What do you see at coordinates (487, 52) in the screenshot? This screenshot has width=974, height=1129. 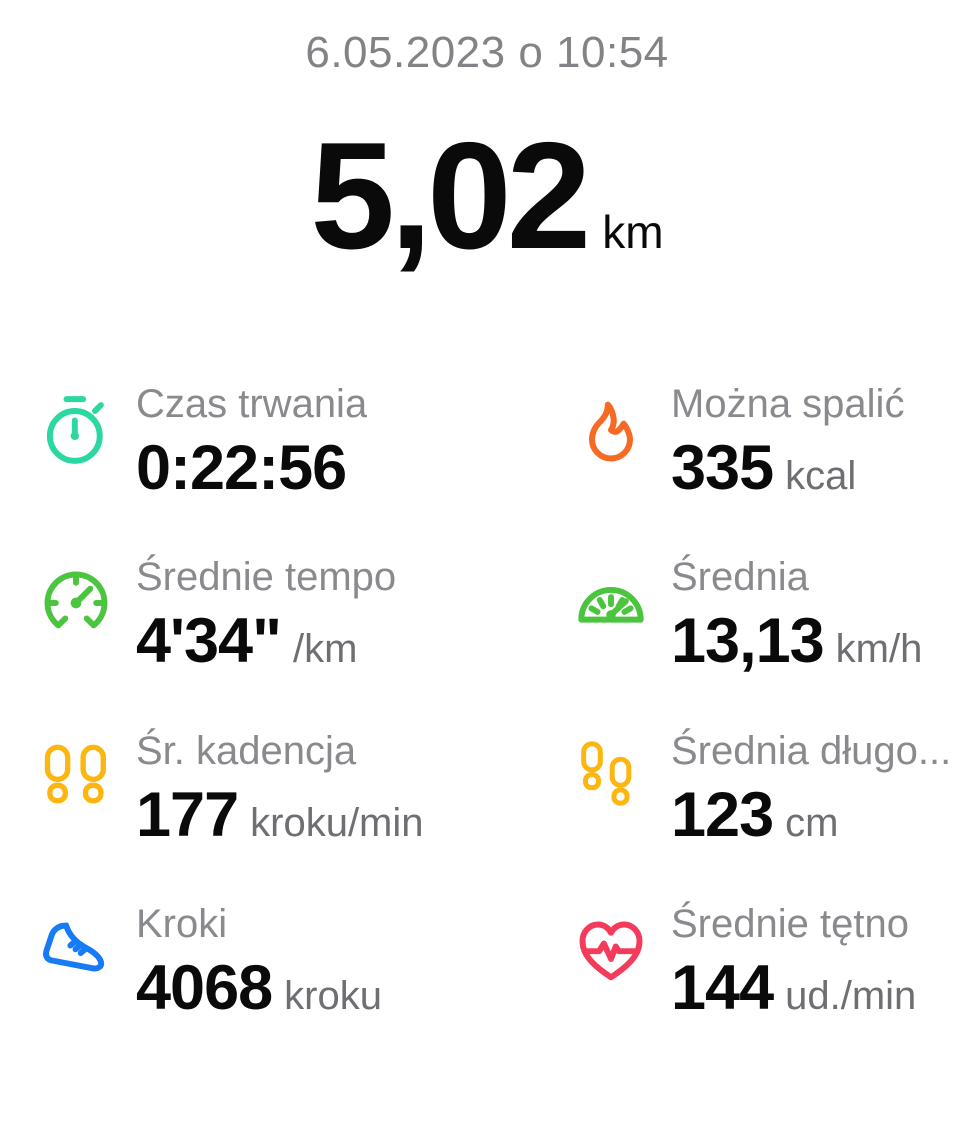 I see `workout-datetime: 6.05.2023 o 10:54` at bounding box center [487, 52].